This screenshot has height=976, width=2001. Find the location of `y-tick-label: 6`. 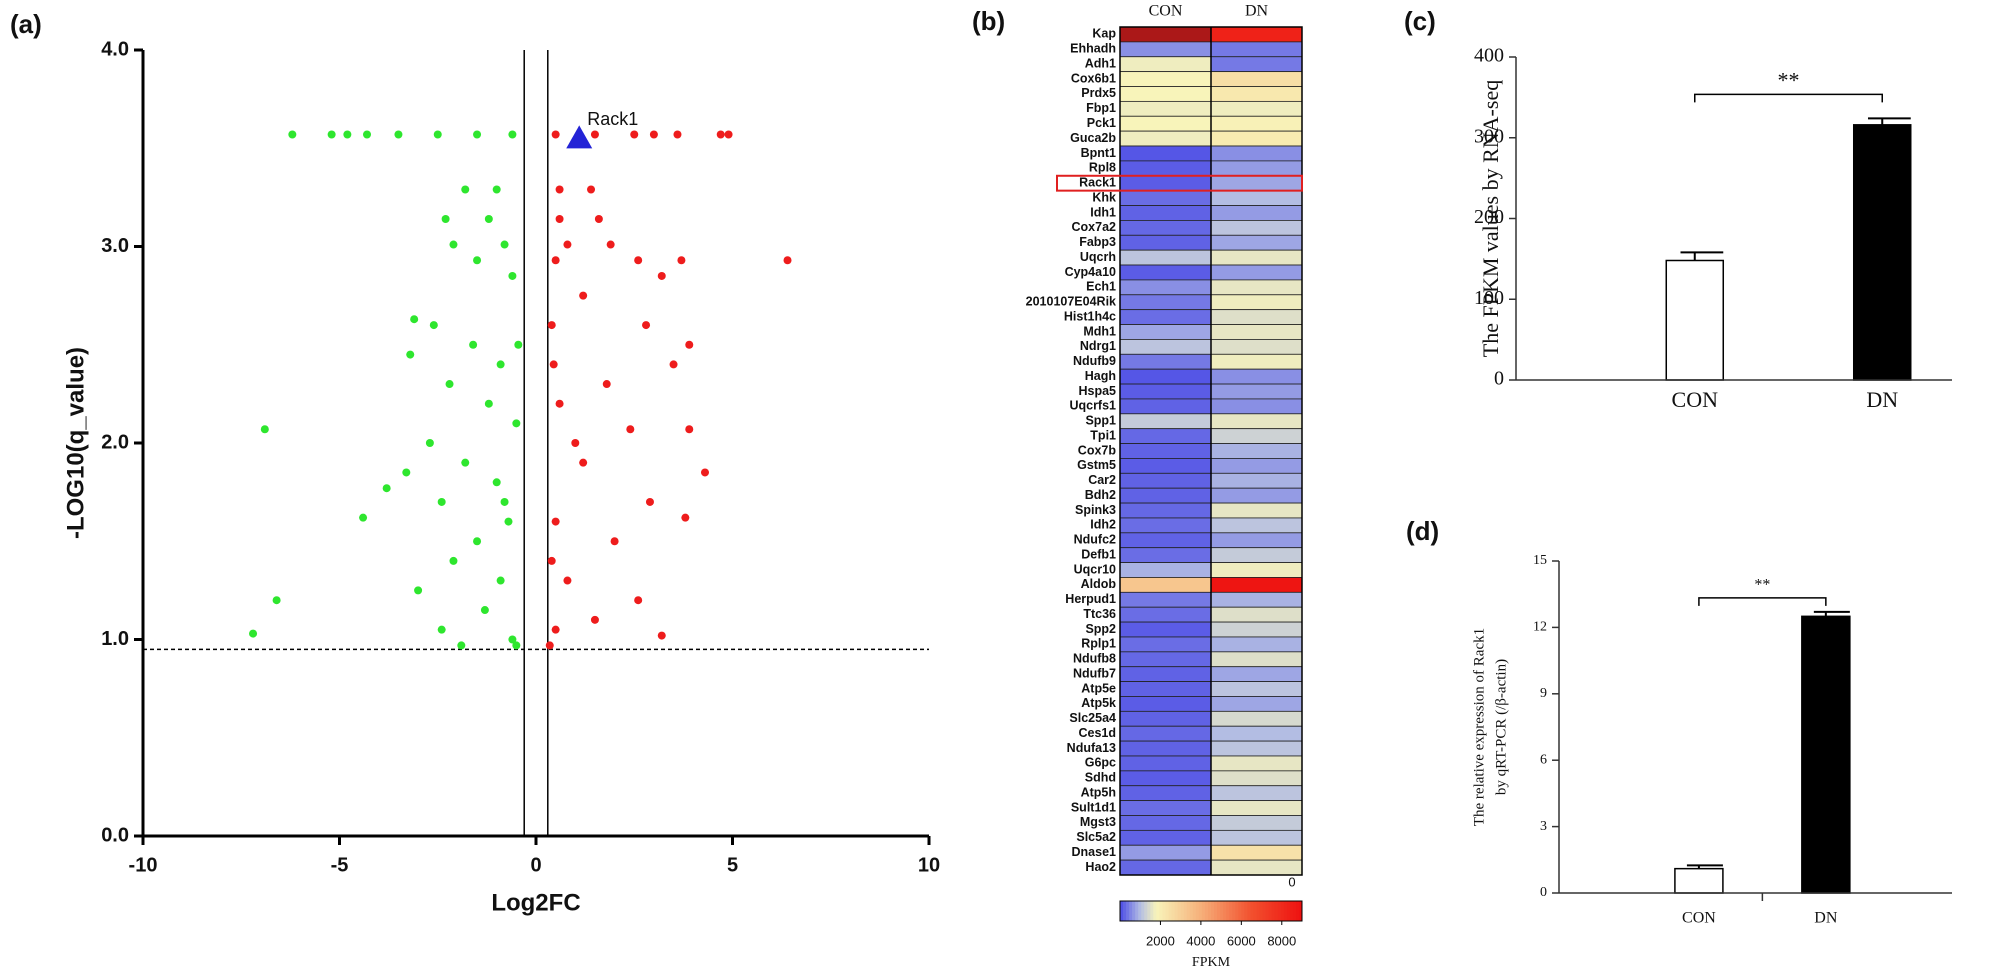

y-tick-label: 6 is located at coordinates (1543, 759).